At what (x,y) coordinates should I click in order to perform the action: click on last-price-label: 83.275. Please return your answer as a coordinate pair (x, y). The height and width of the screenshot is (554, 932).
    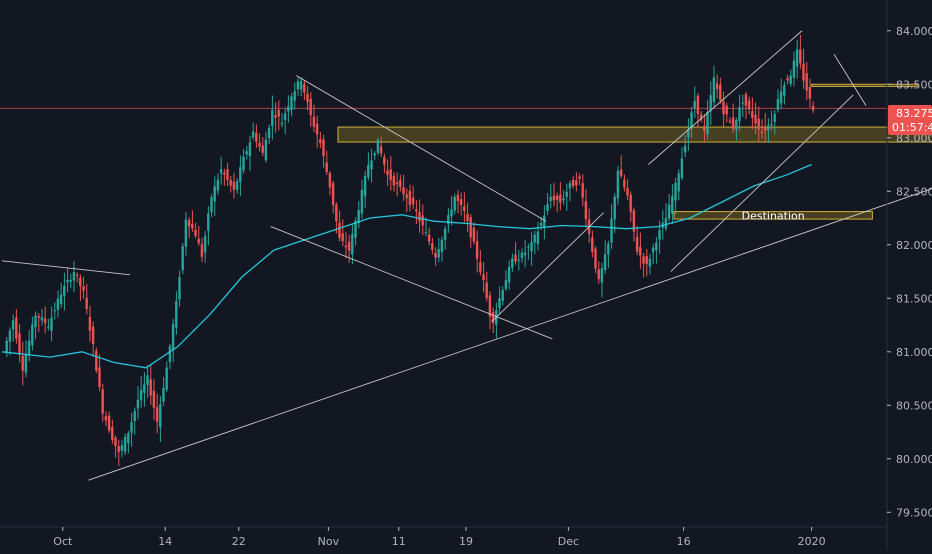
    Looking at the image, I should click on (914, 113).